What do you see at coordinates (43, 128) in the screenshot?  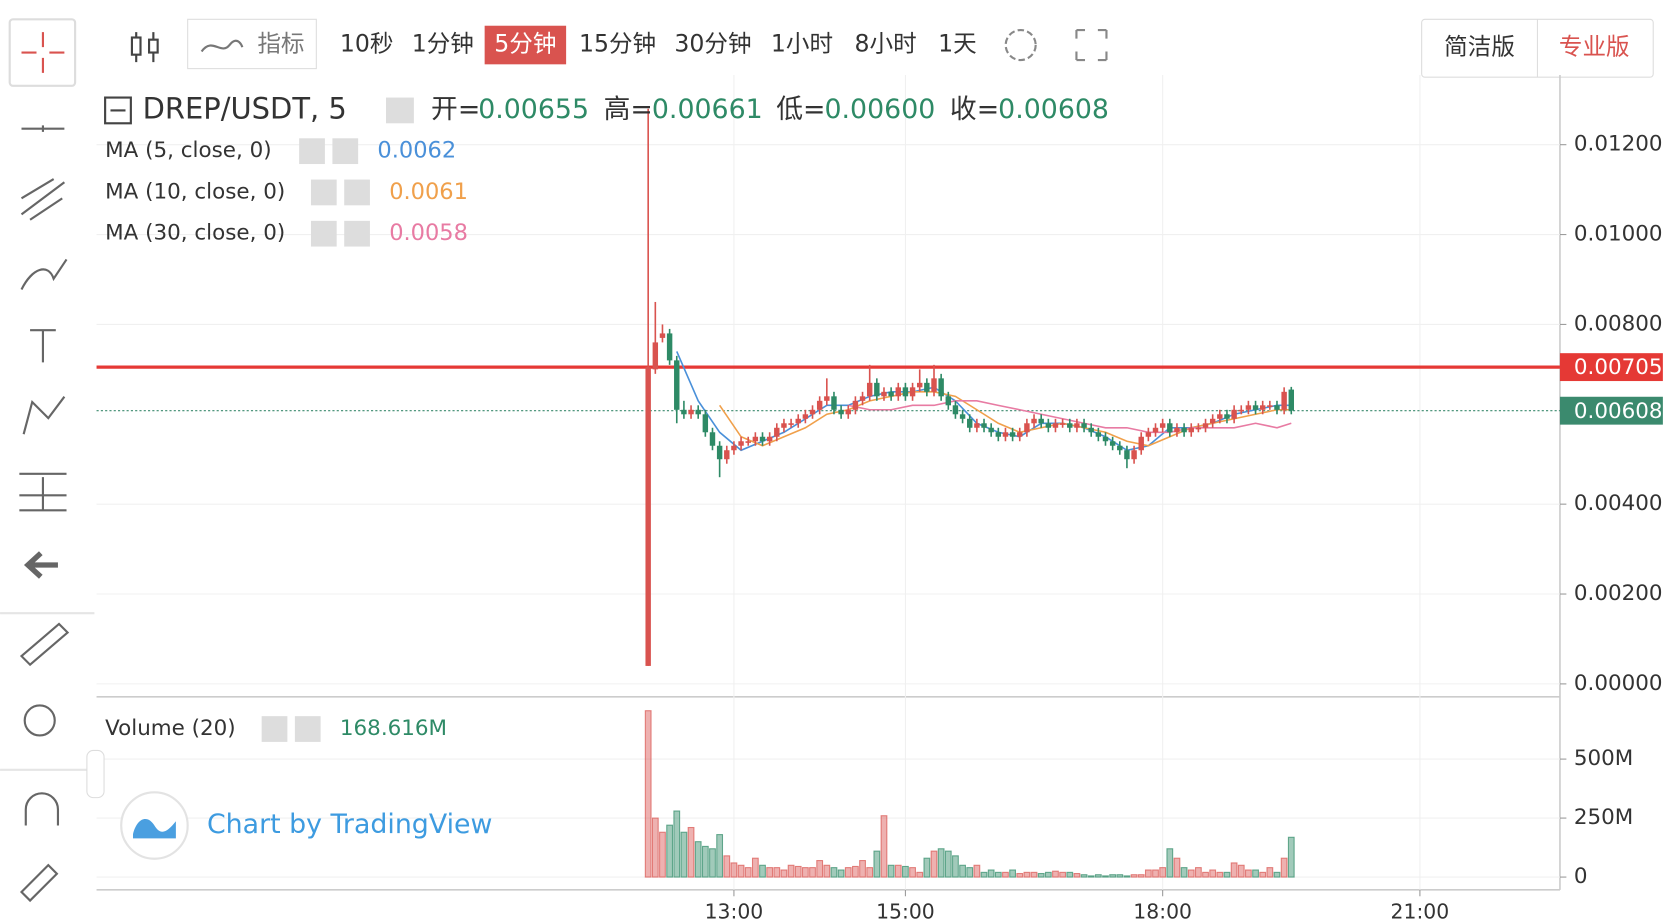 I see `dot-tool` at bounding box center [43, 128].